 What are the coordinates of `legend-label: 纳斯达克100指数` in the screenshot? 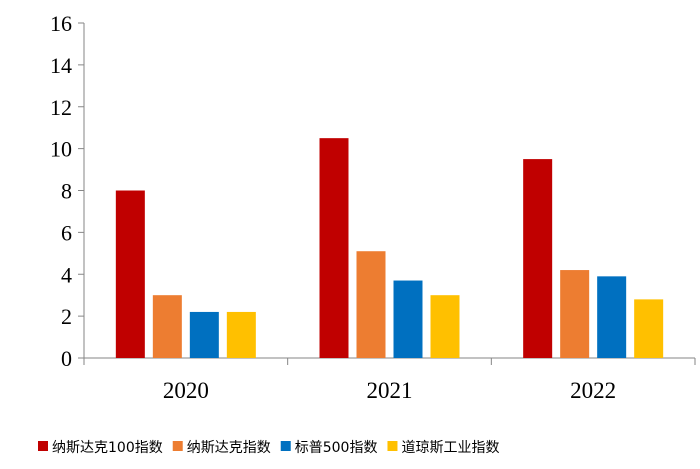 It's located at (107, 448).